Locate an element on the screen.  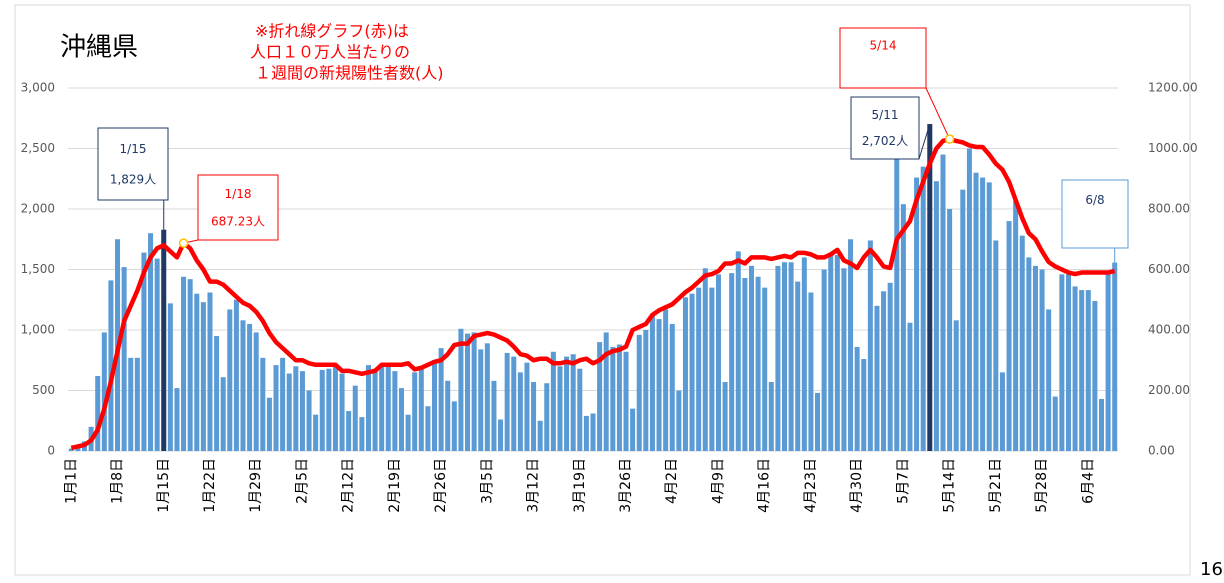
y2-tick-label: 1000.00 is located at coordinates (1173, 148).